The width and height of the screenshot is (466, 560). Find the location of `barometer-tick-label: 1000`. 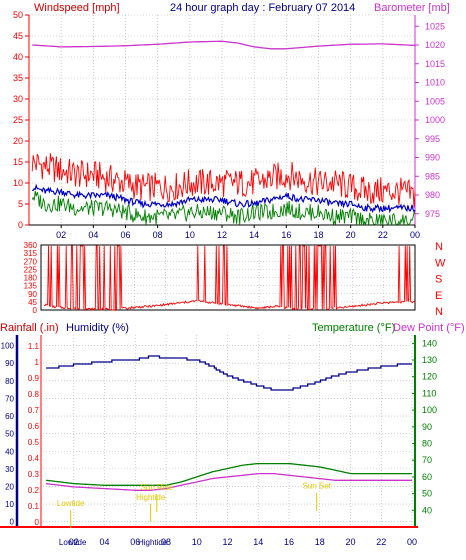

barometer-tick-label: 1000 is located at coordinates (435, 120).